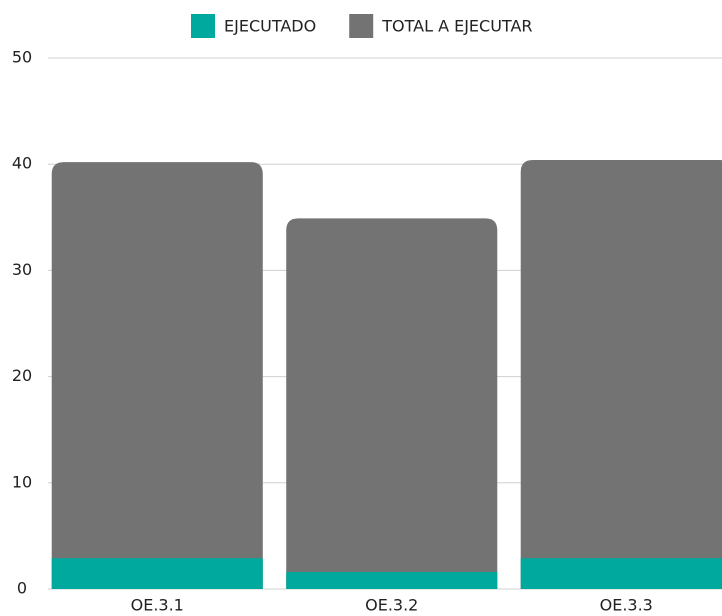 The image size is (722, 616). I want to click on y-tick-label: 50, so click(22, 57).